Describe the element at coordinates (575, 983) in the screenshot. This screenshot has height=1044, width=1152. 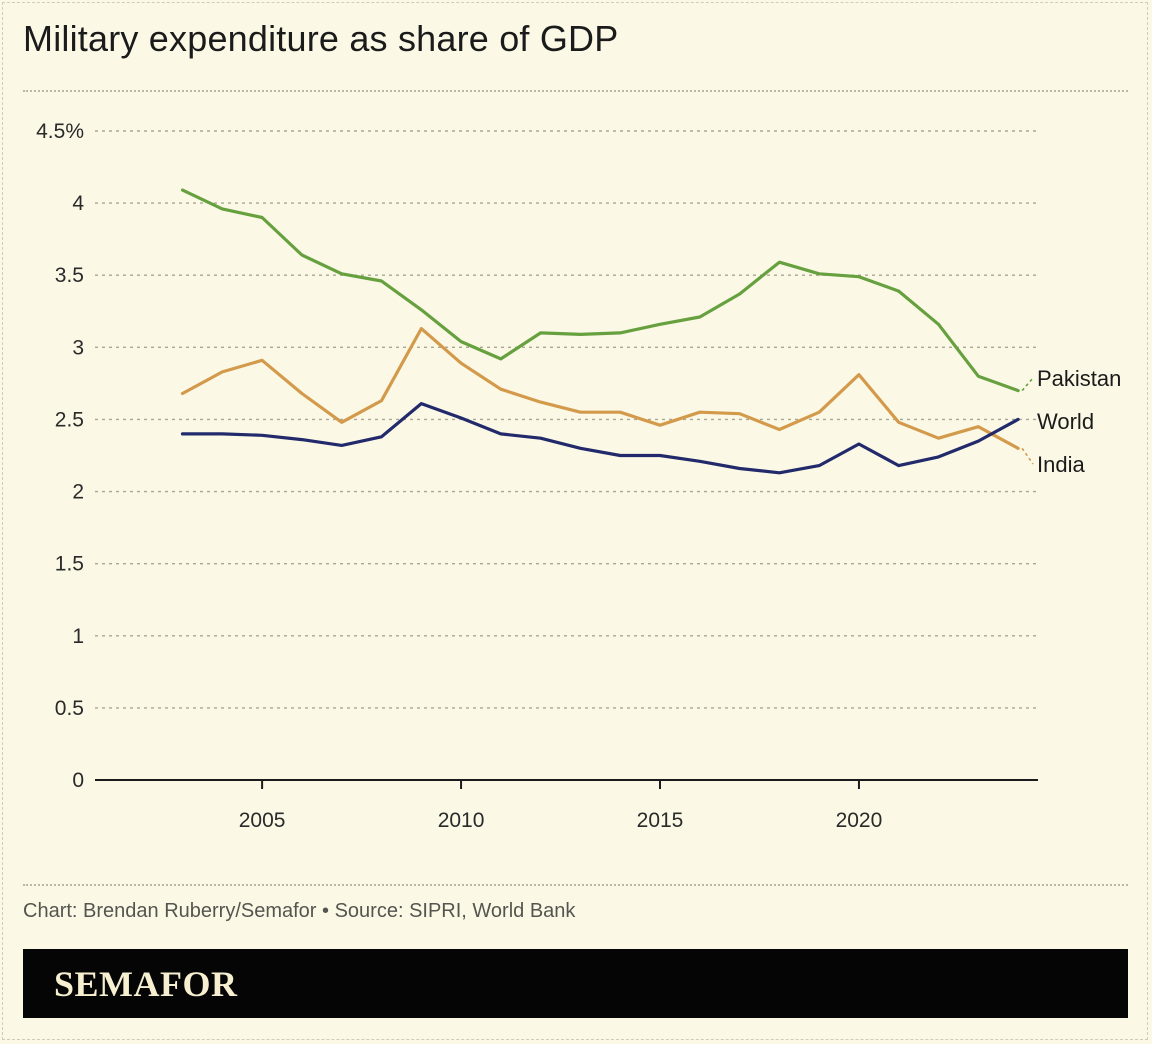
I see `footer-bar: SEMAFOR` at that location.